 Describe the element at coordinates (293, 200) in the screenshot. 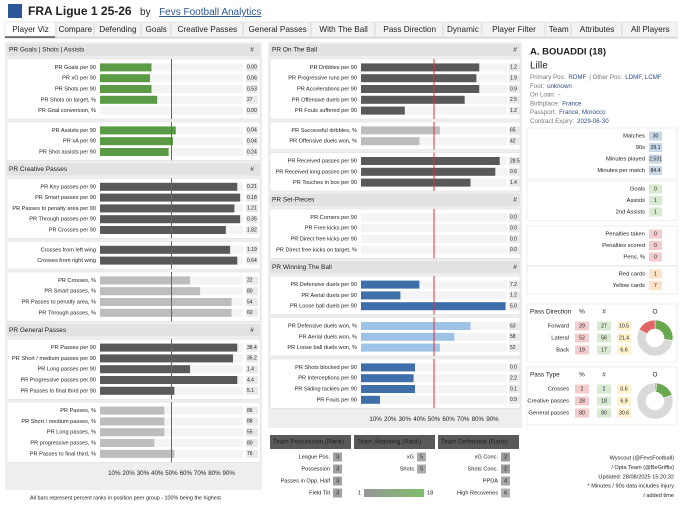

I see `section-title: PR Set-Pieces` at that location.